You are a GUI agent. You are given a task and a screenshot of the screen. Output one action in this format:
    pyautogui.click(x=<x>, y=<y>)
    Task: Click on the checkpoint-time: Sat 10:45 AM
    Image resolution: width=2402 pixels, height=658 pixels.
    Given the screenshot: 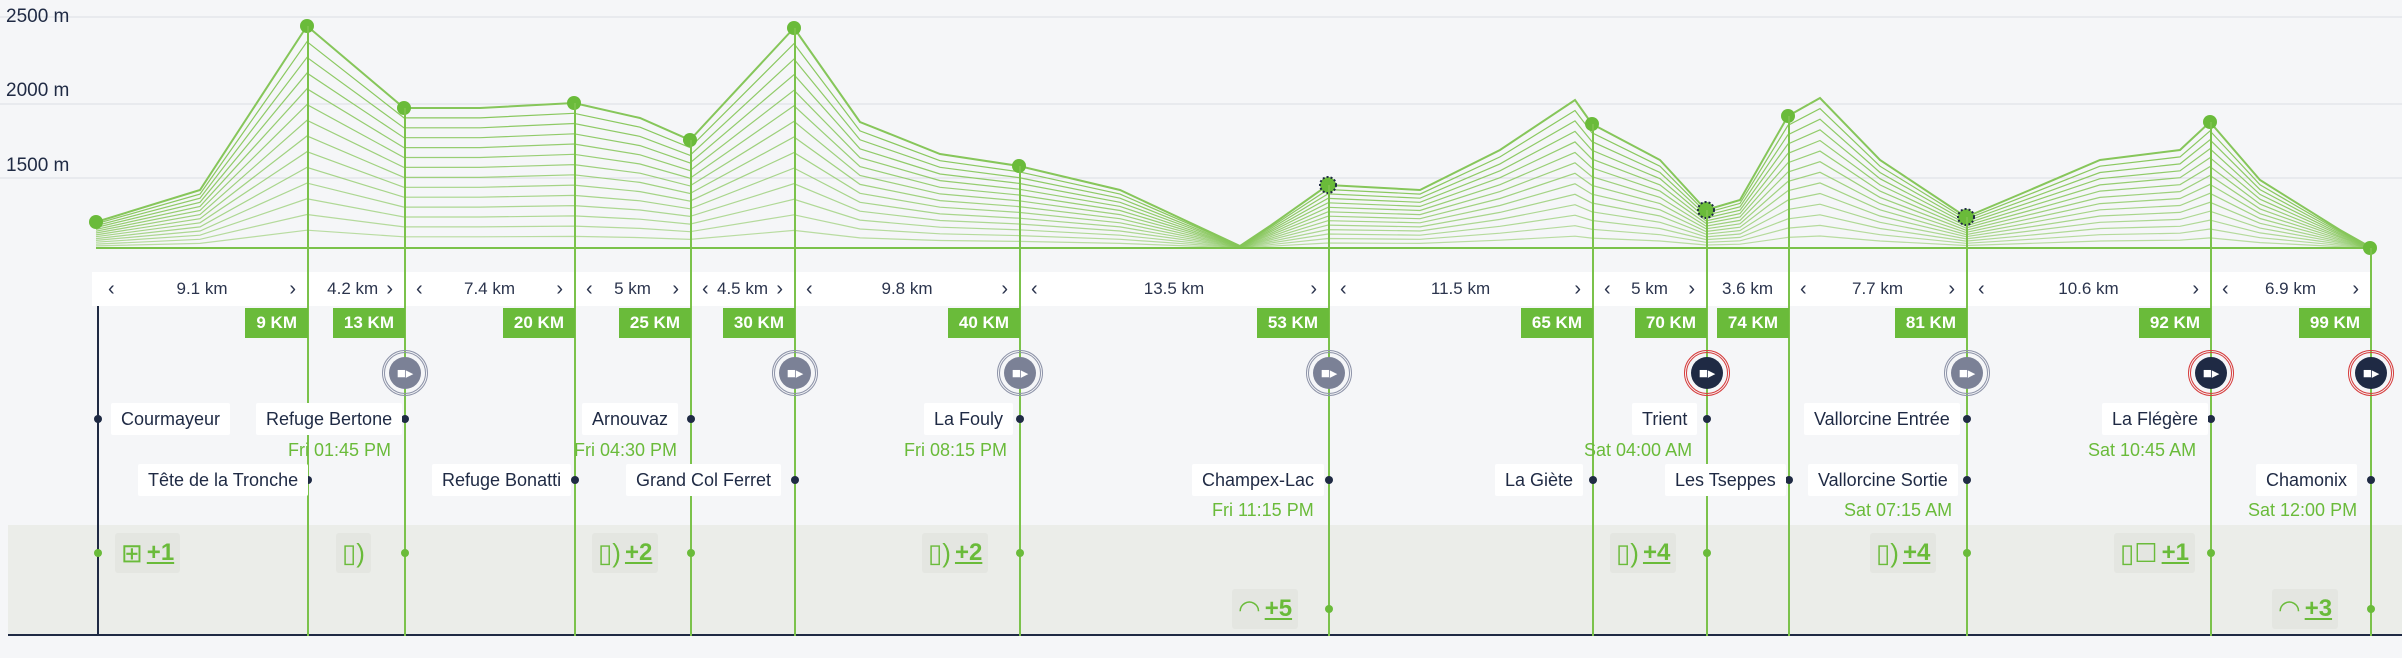 What is the action you would take?
    pyautogui.click(x=2142, y=450)
    